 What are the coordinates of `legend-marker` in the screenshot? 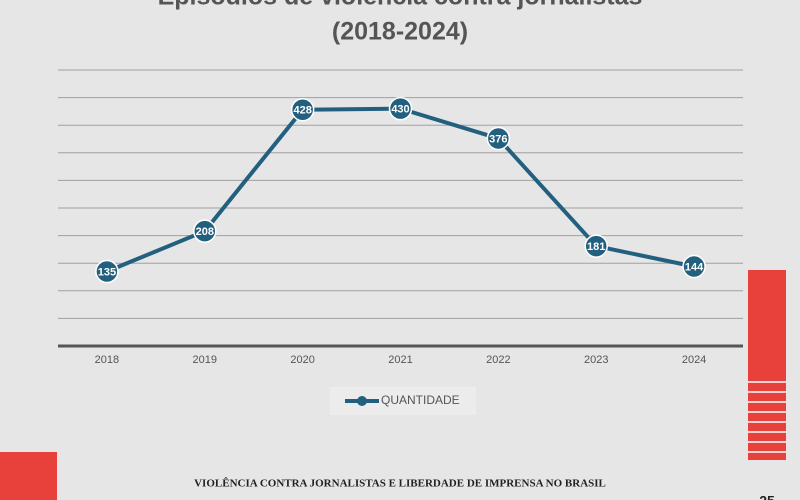 It's located at (362, 401).